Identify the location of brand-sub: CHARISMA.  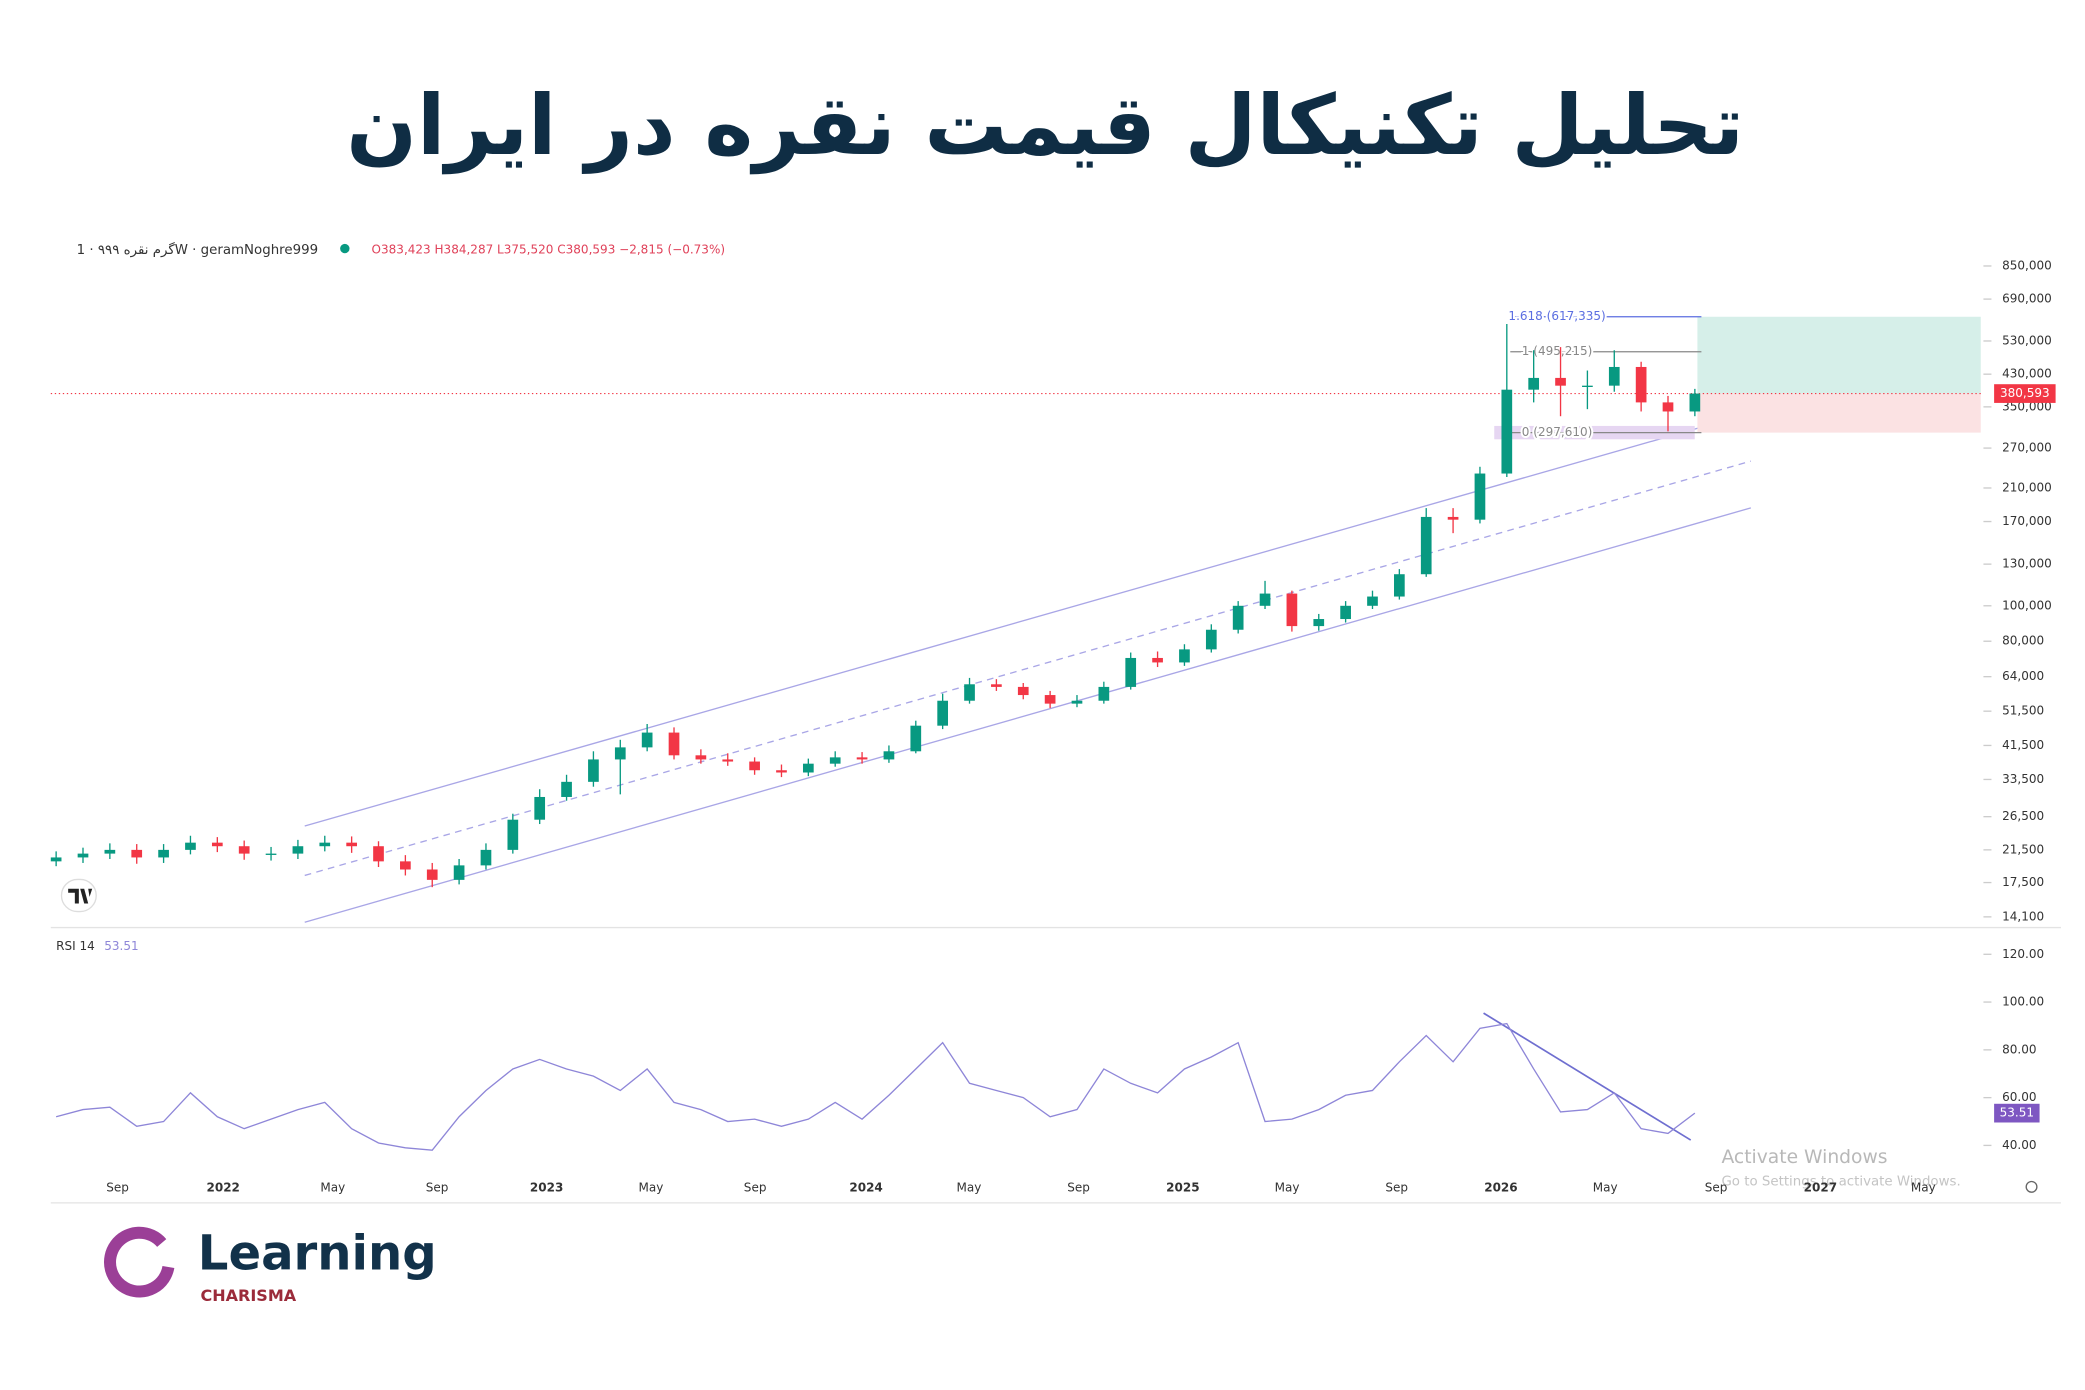
(248, 1295).